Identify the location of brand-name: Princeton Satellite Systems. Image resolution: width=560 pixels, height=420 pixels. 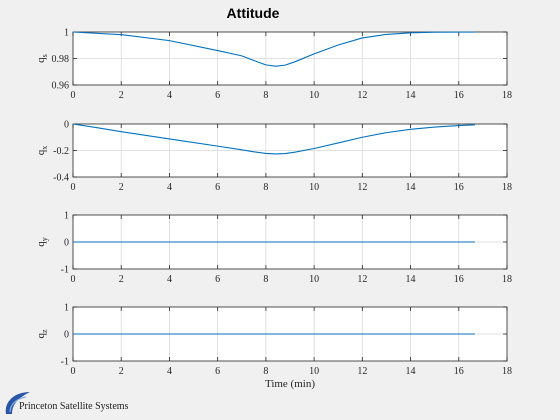
(74, 406).